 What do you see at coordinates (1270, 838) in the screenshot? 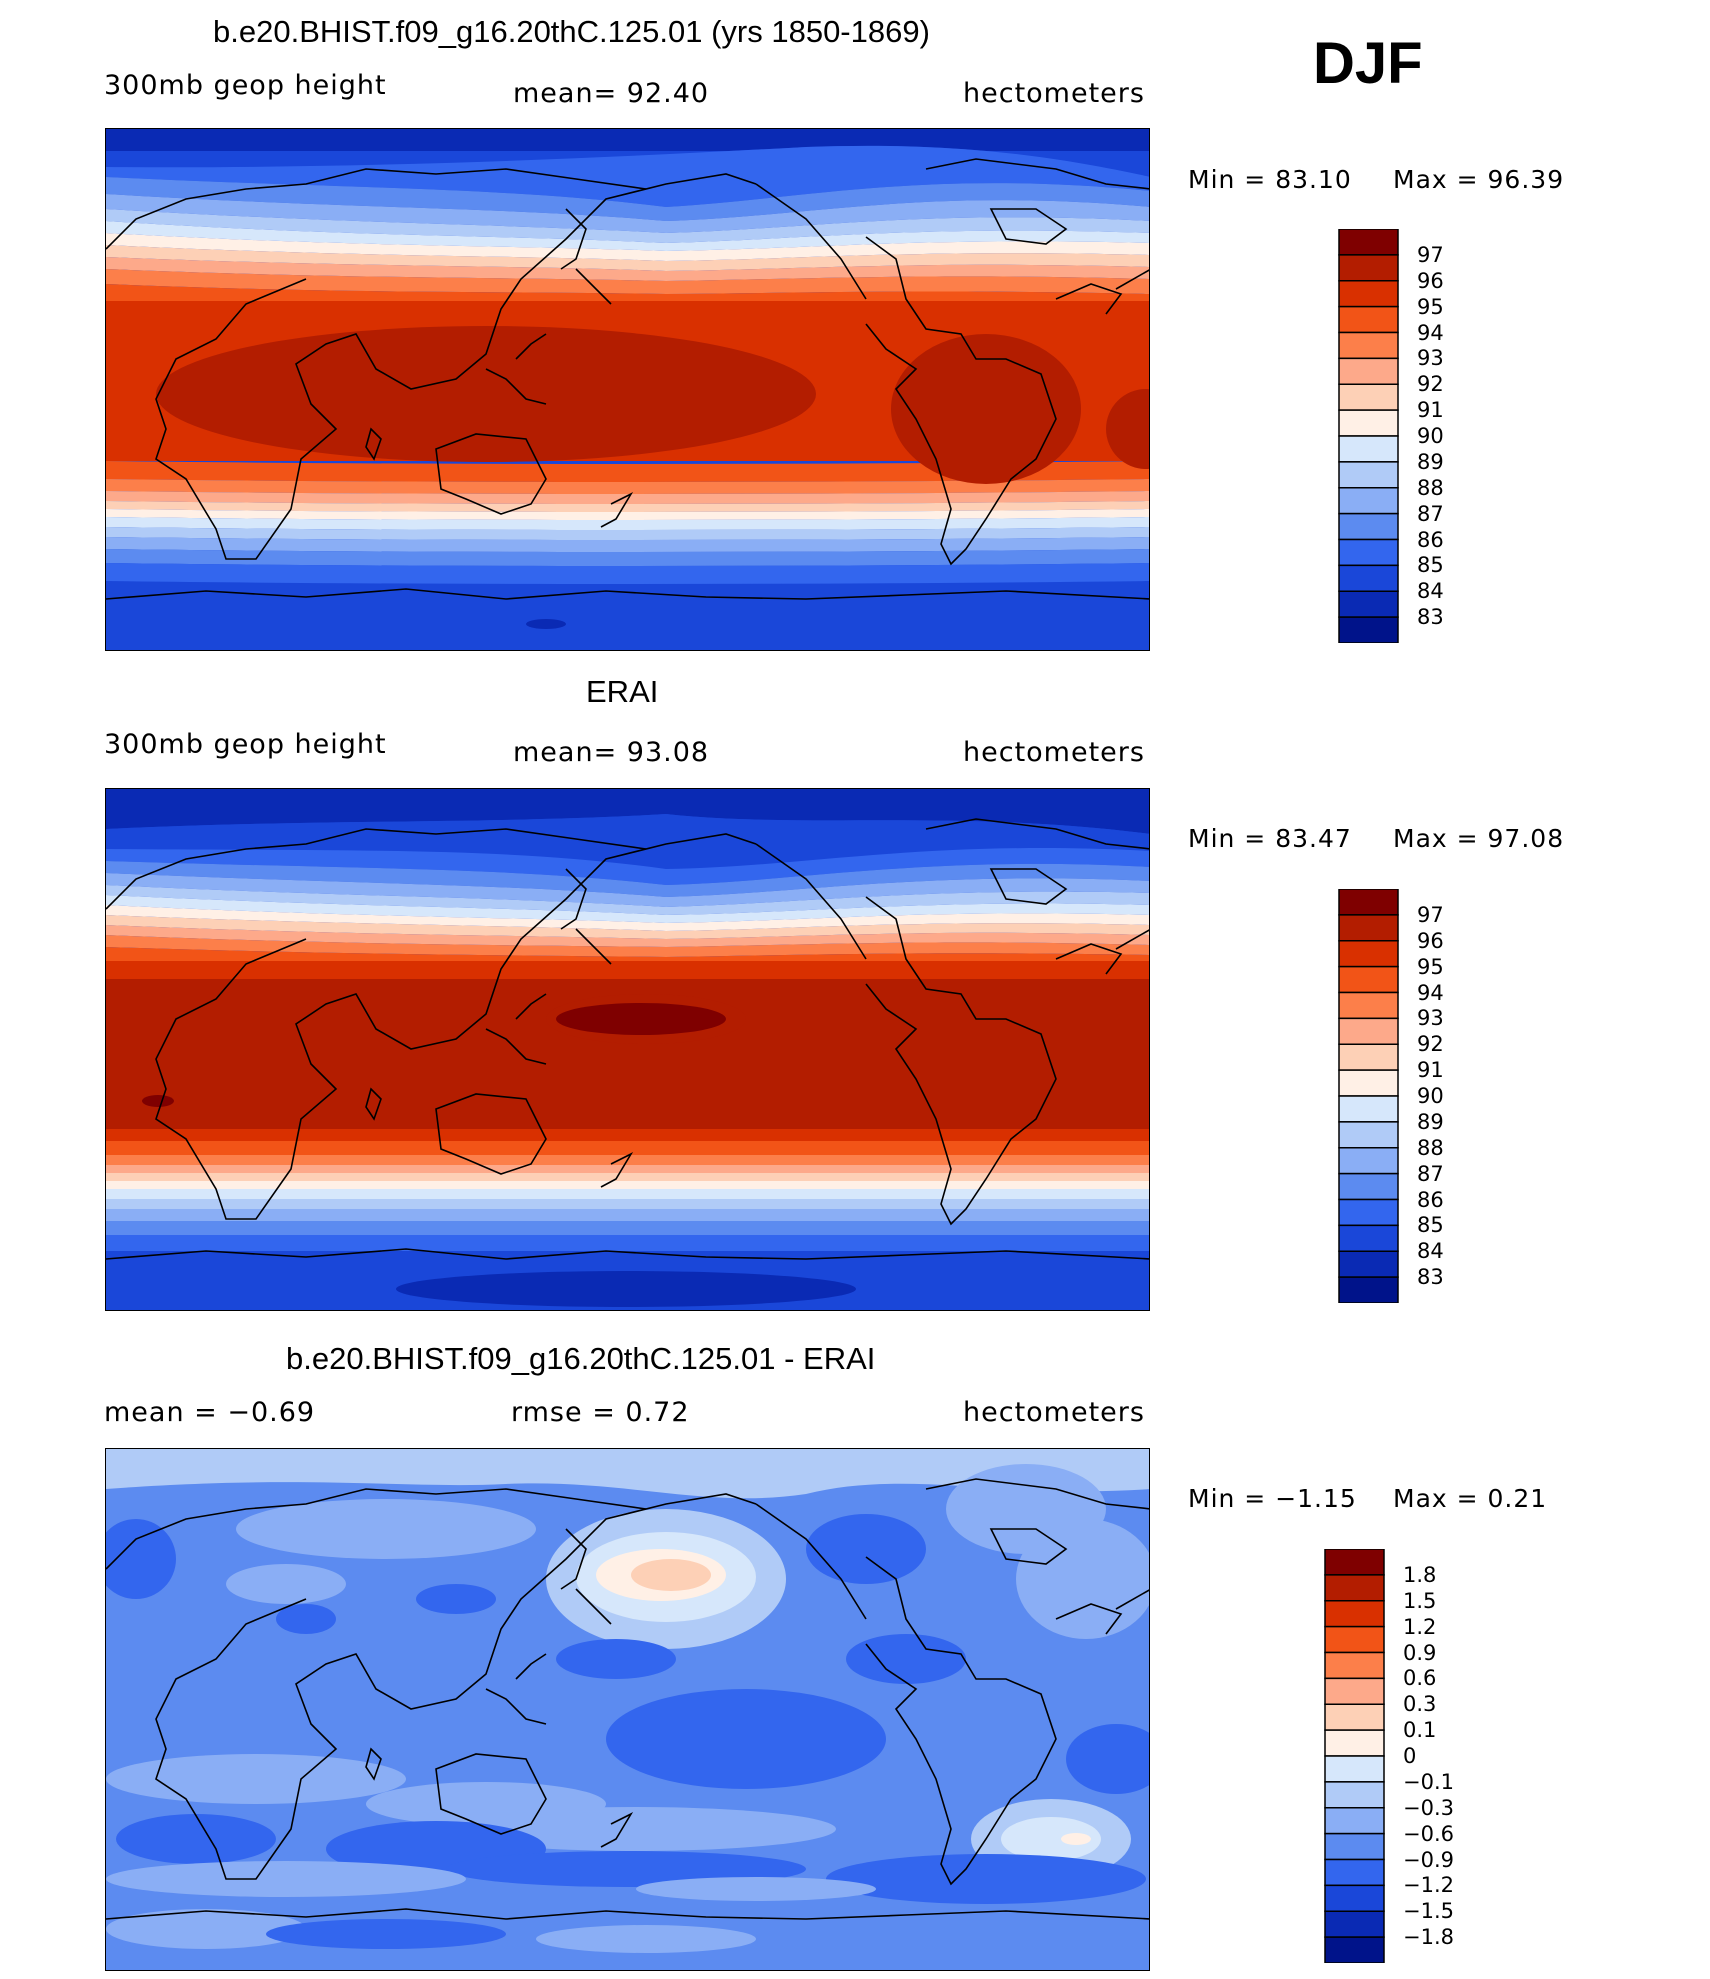
I see `panel2-min: Min = 83.47` at bounding box center [1270, 838].